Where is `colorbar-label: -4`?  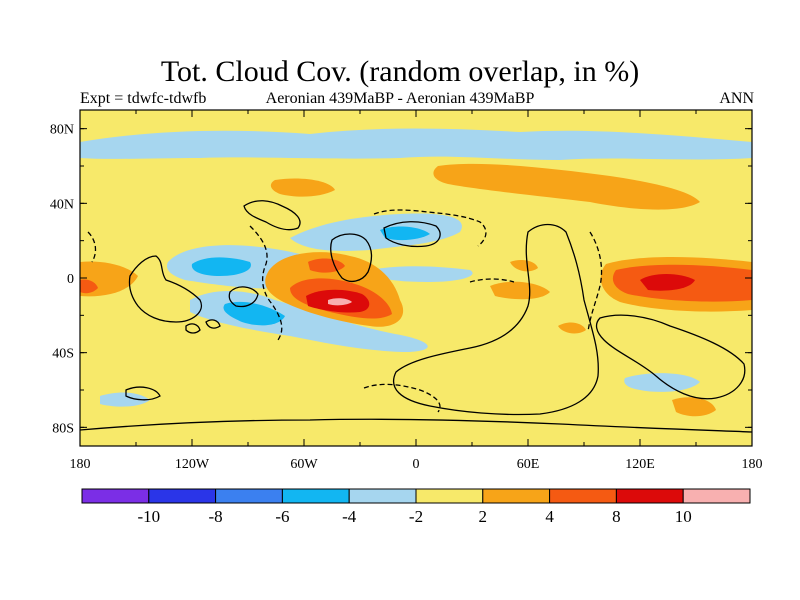 colorbar-label: -4 is located at coordinates (349, 516).